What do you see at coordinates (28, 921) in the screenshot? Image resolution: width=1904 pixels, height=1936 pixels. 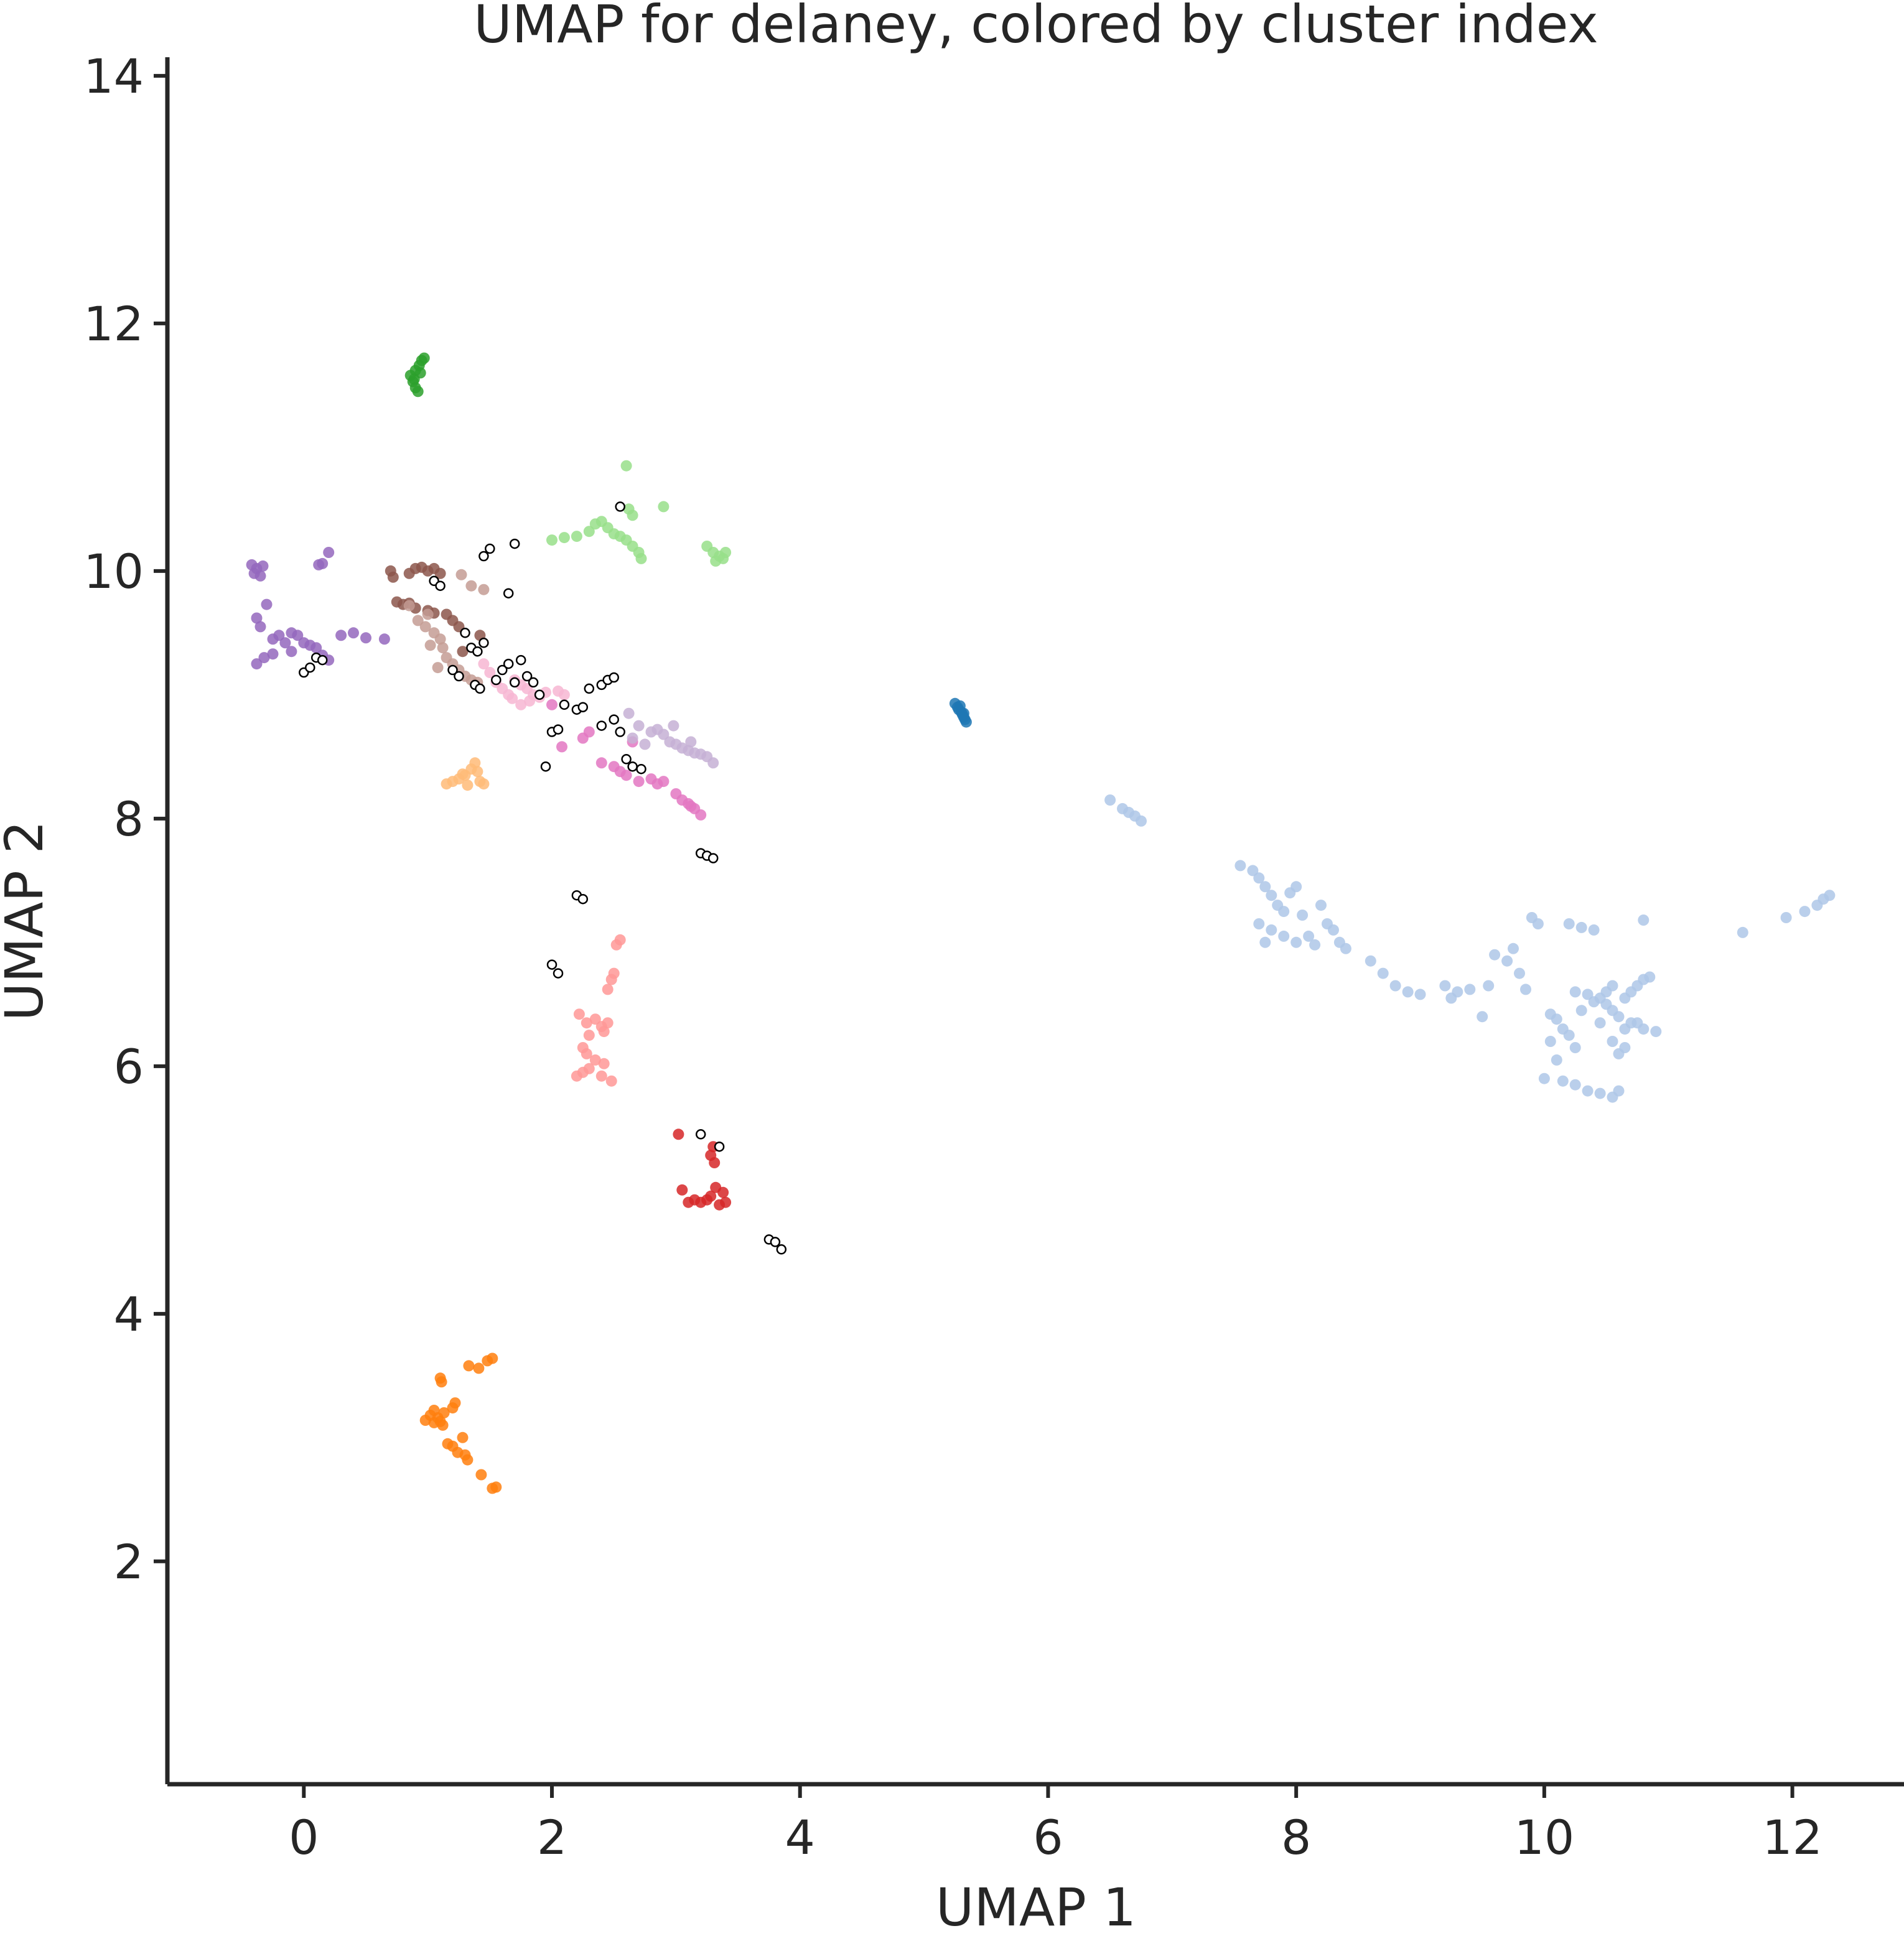 I see `y-axis-label: UMAP 2` at bounding box center [28, 921].